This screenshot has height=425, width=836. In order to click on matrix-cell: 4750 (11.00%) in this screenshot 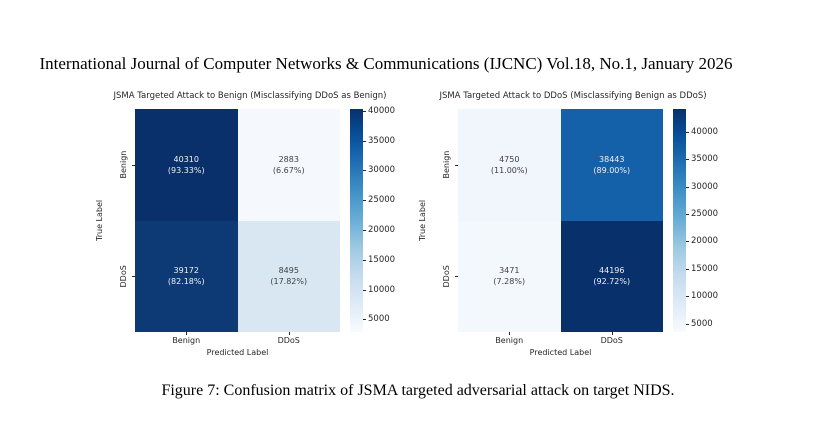, I will do `click(509, 165)`.